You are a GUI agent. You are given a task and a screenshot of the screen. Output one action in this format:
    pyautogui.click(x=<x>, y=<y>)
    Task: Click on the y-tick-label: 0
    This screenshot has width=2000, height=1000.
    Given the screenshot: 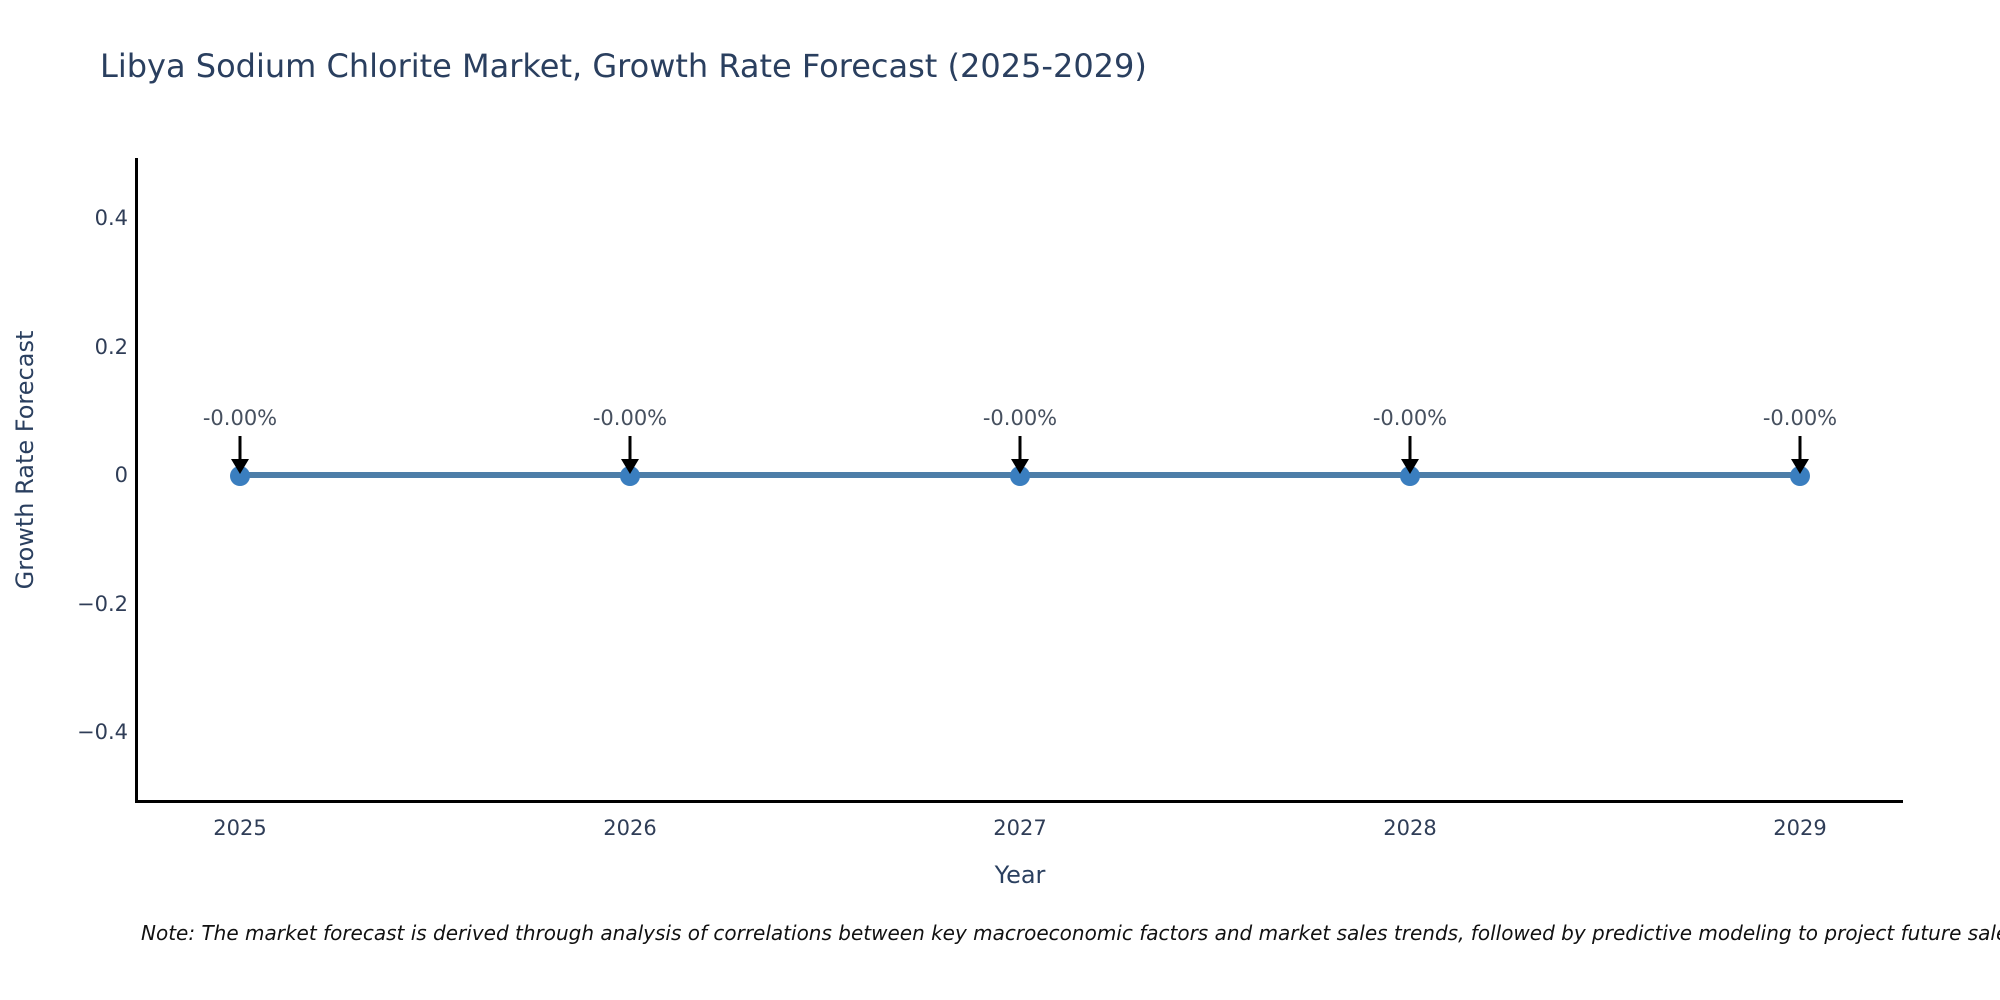 What is the action you would take?
    pyautogui.click(x=121, y=475)
    